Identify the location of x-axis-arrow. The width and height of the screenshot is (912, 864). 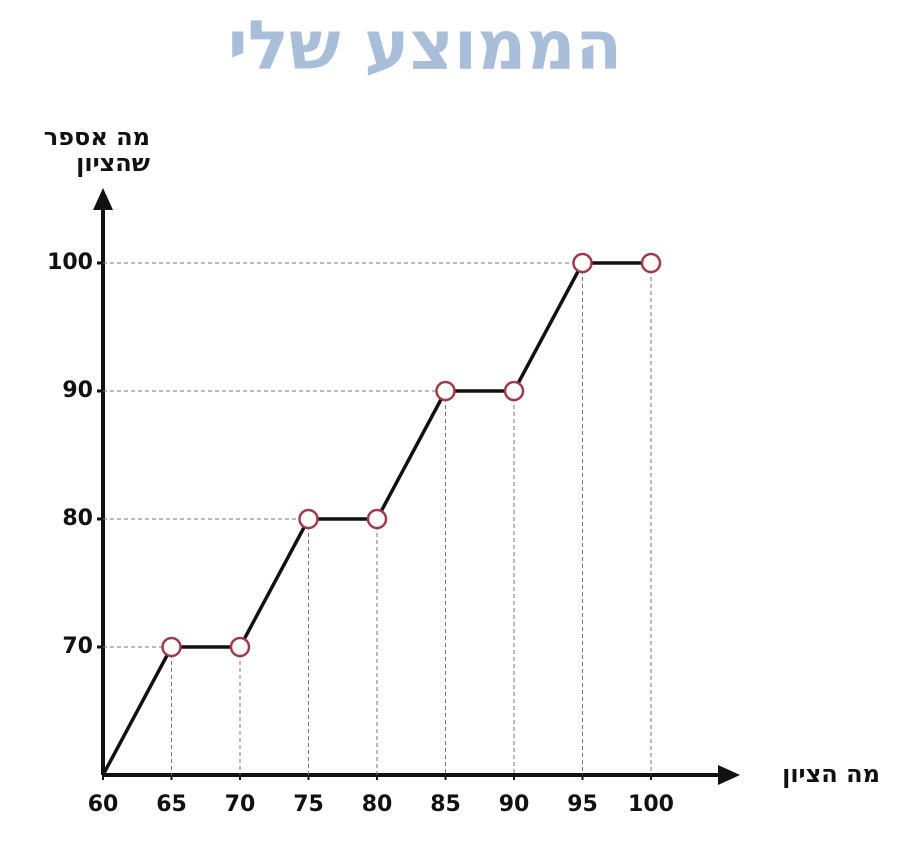
(729, 775).